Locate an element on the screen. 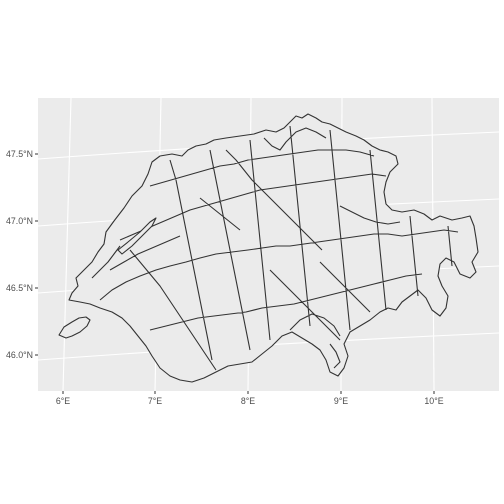  x-tick-label: 10°E is located at coordinates (433, 401).